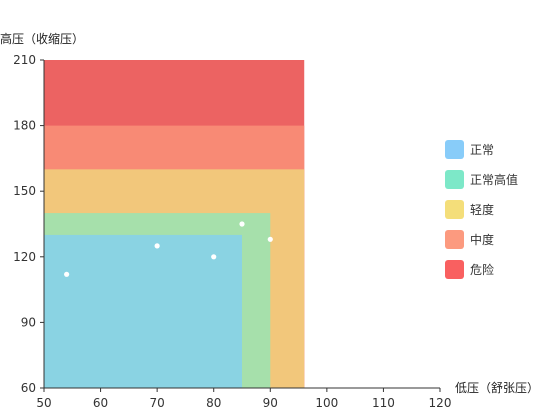 The width and height of the screenshot is (550, 420). I want to click on legend-label: 轻度, so click(482, 209).